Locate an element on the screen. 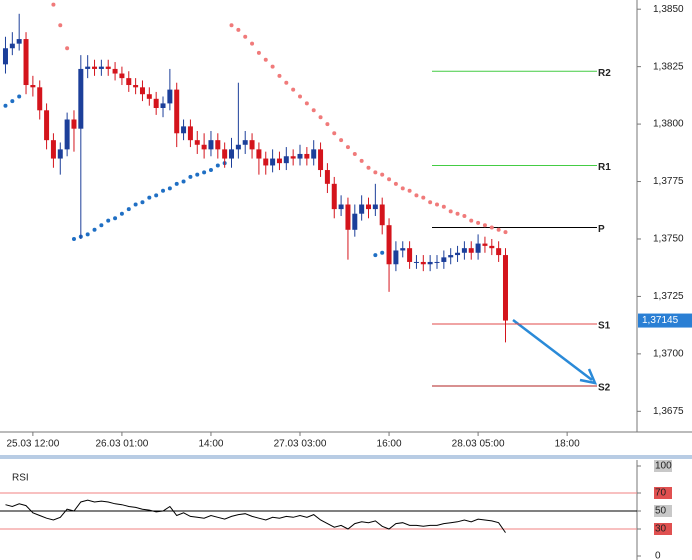 This screenshot has width=692, height=560. pivot-label: R1 is located at coordinates (604, 167).